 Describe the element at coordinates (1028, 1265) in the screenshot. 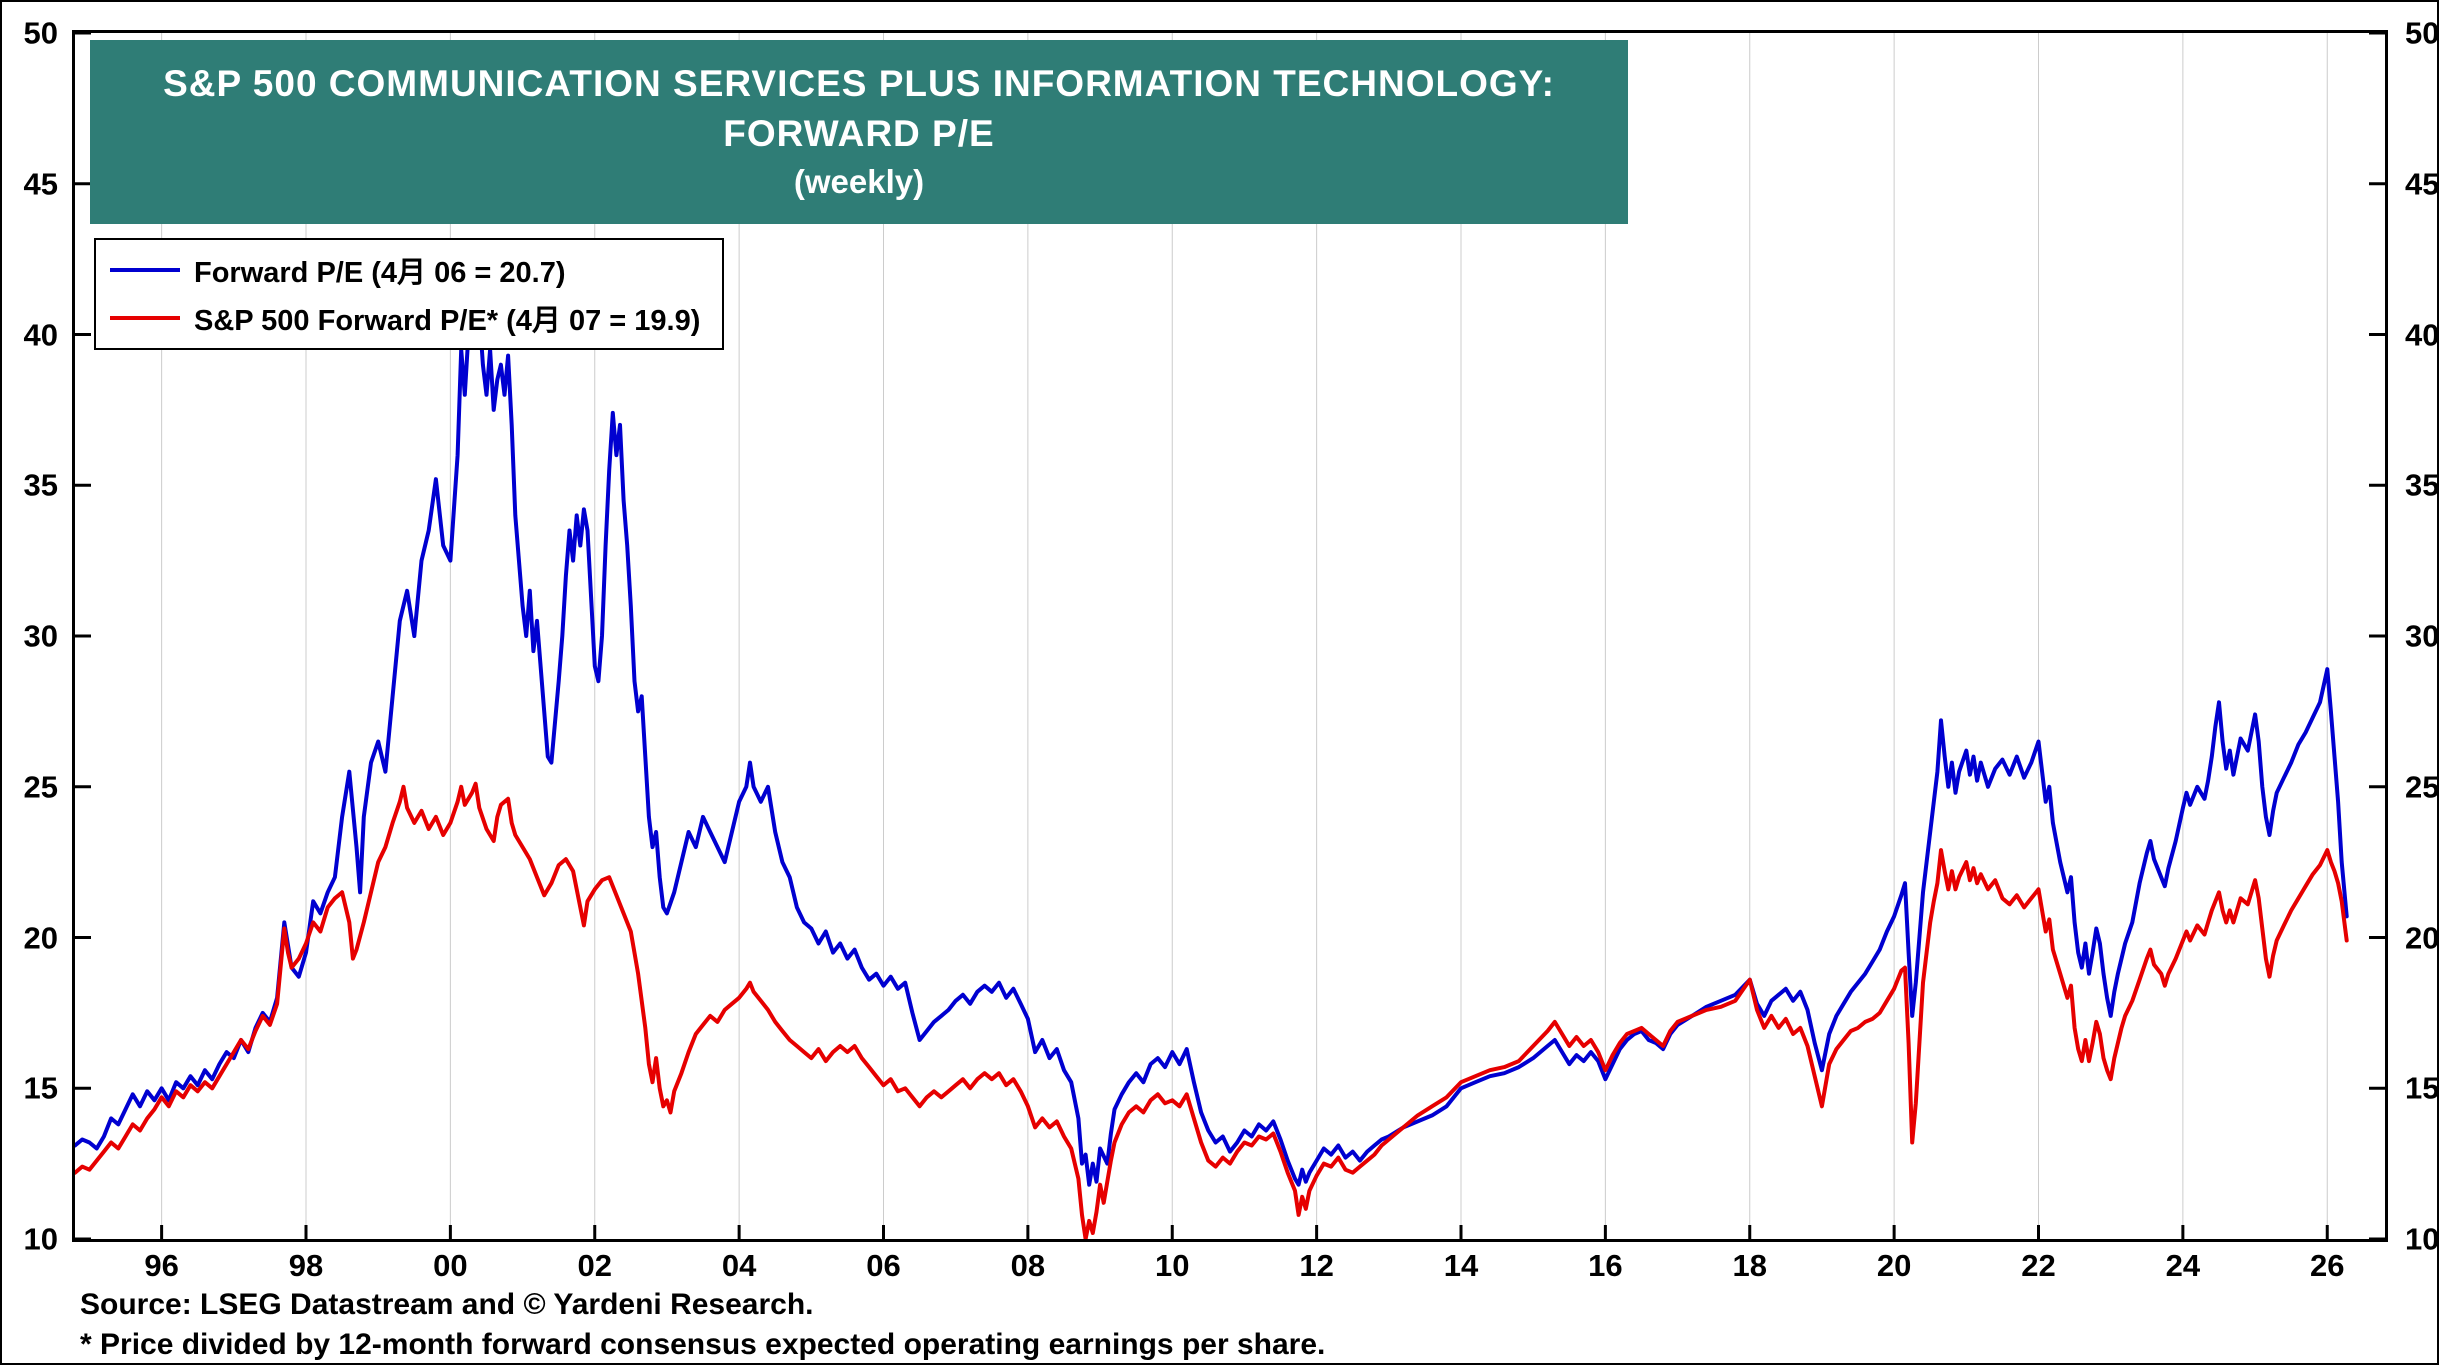

I see `x-axis-label: 08` at that location.